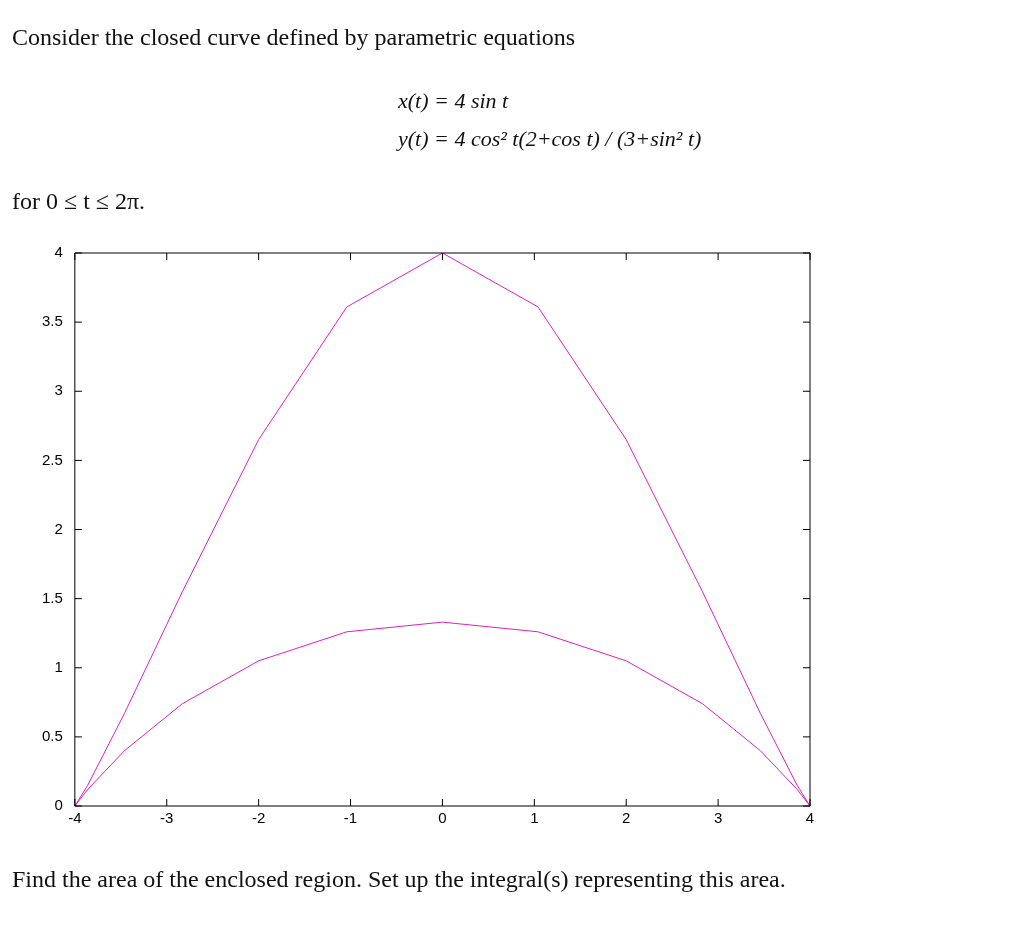 The height and width of the screenshot is (951, 1024). Describe the element at coordinates (442, 818) in the screenshot. I see `x-tick-label: 0` at that location.